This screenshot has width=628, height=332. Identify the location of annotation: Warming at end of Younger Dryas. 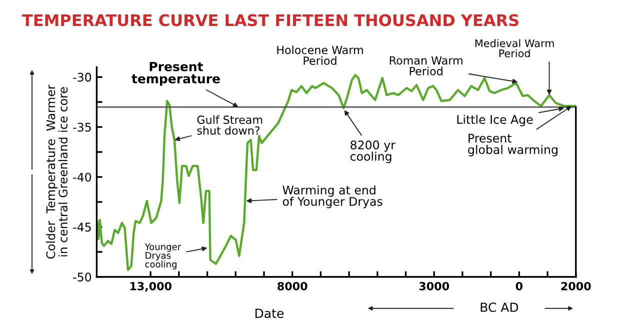
(332, 196).